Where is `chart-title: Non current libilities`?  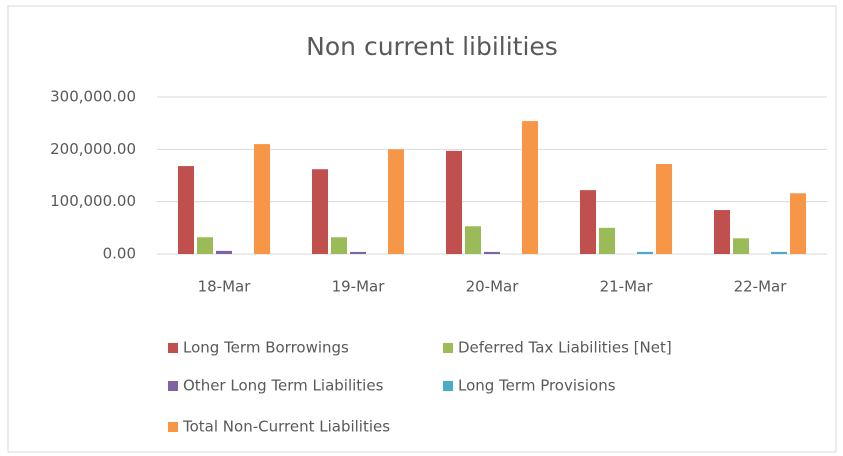
chart-title: Non current libilities is located at coordinates (432, 46).